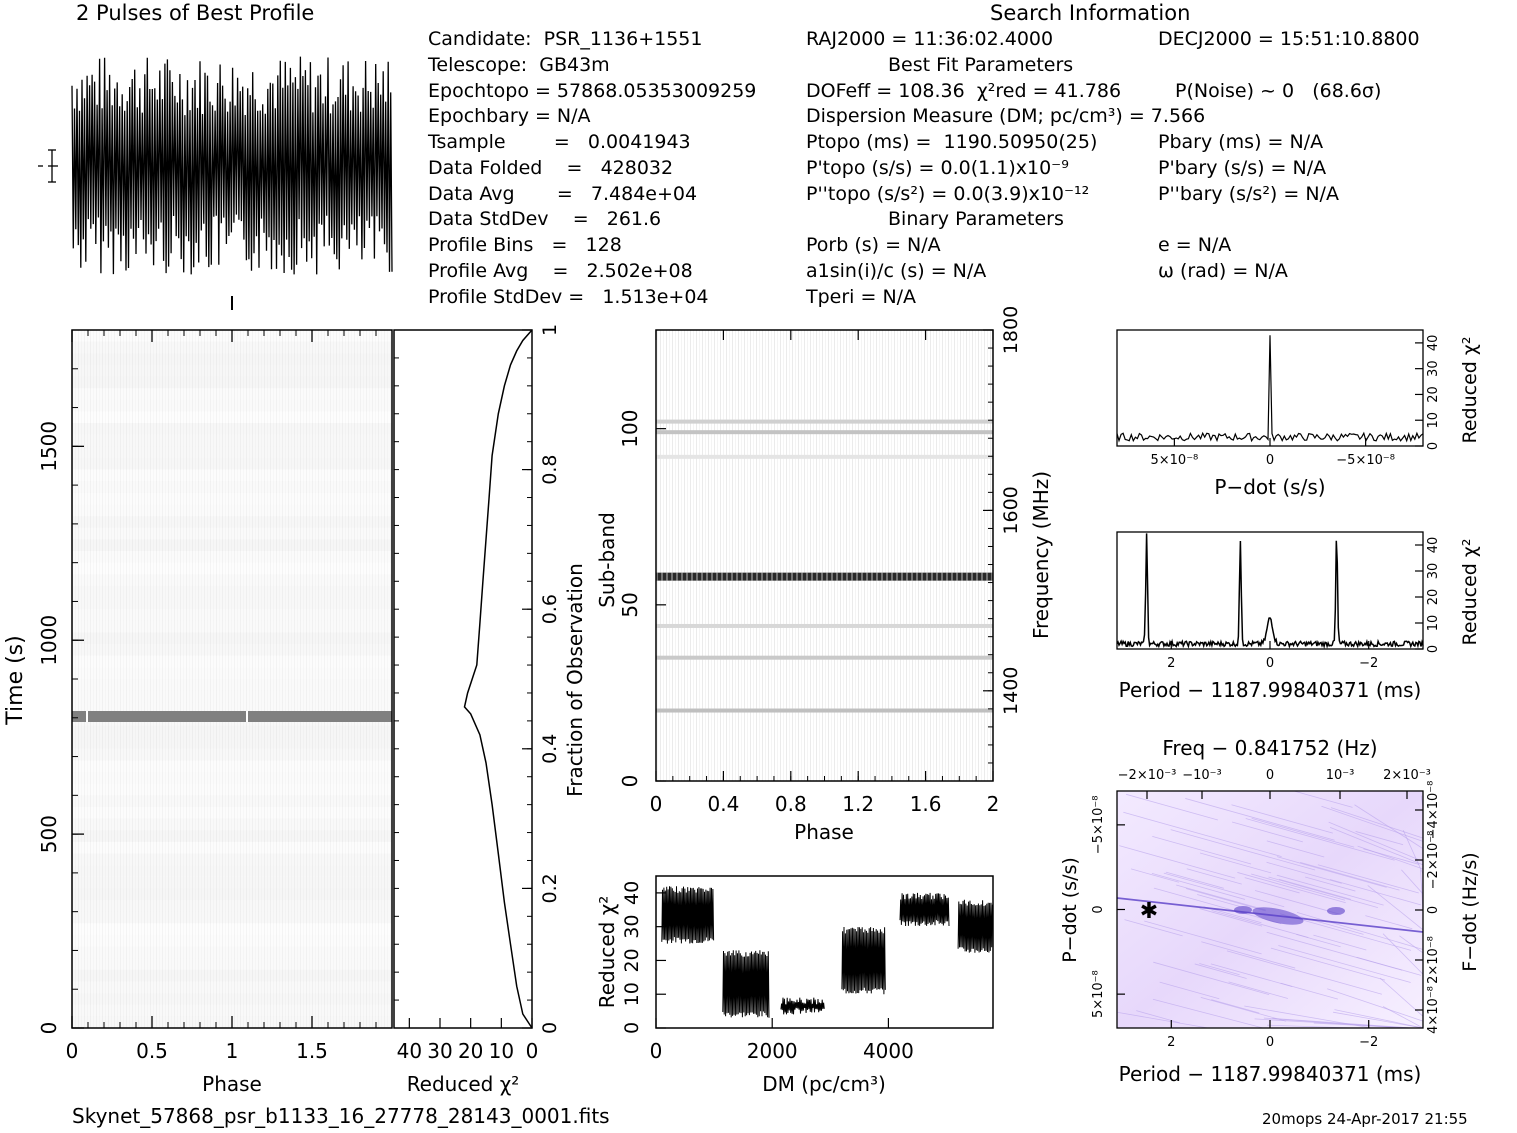  Describe the element at coordinates (1270, 591) in the screenshot. I see `period-chi2-line` at that location.